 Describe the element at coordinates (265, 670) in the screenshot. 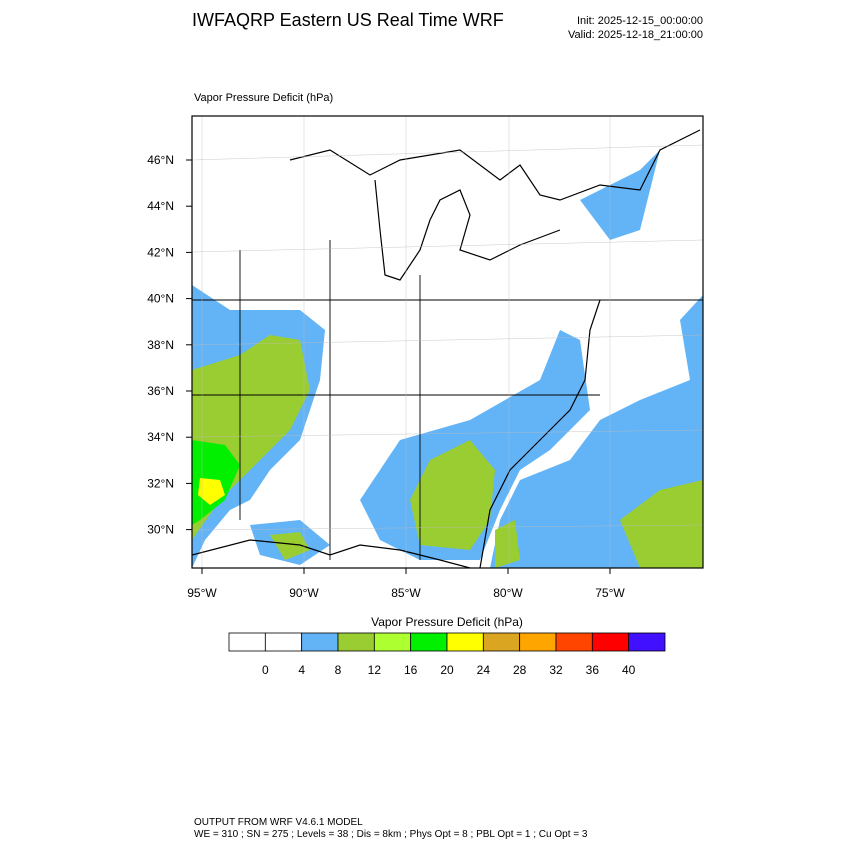

I see `colorbar-label: 0` at that location.